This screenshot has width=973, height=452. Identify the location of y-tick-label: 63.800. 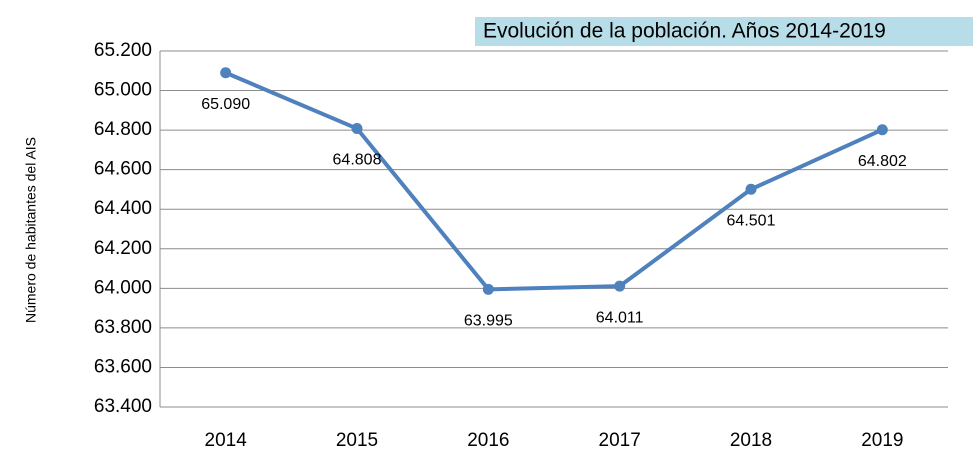
(123, 327).